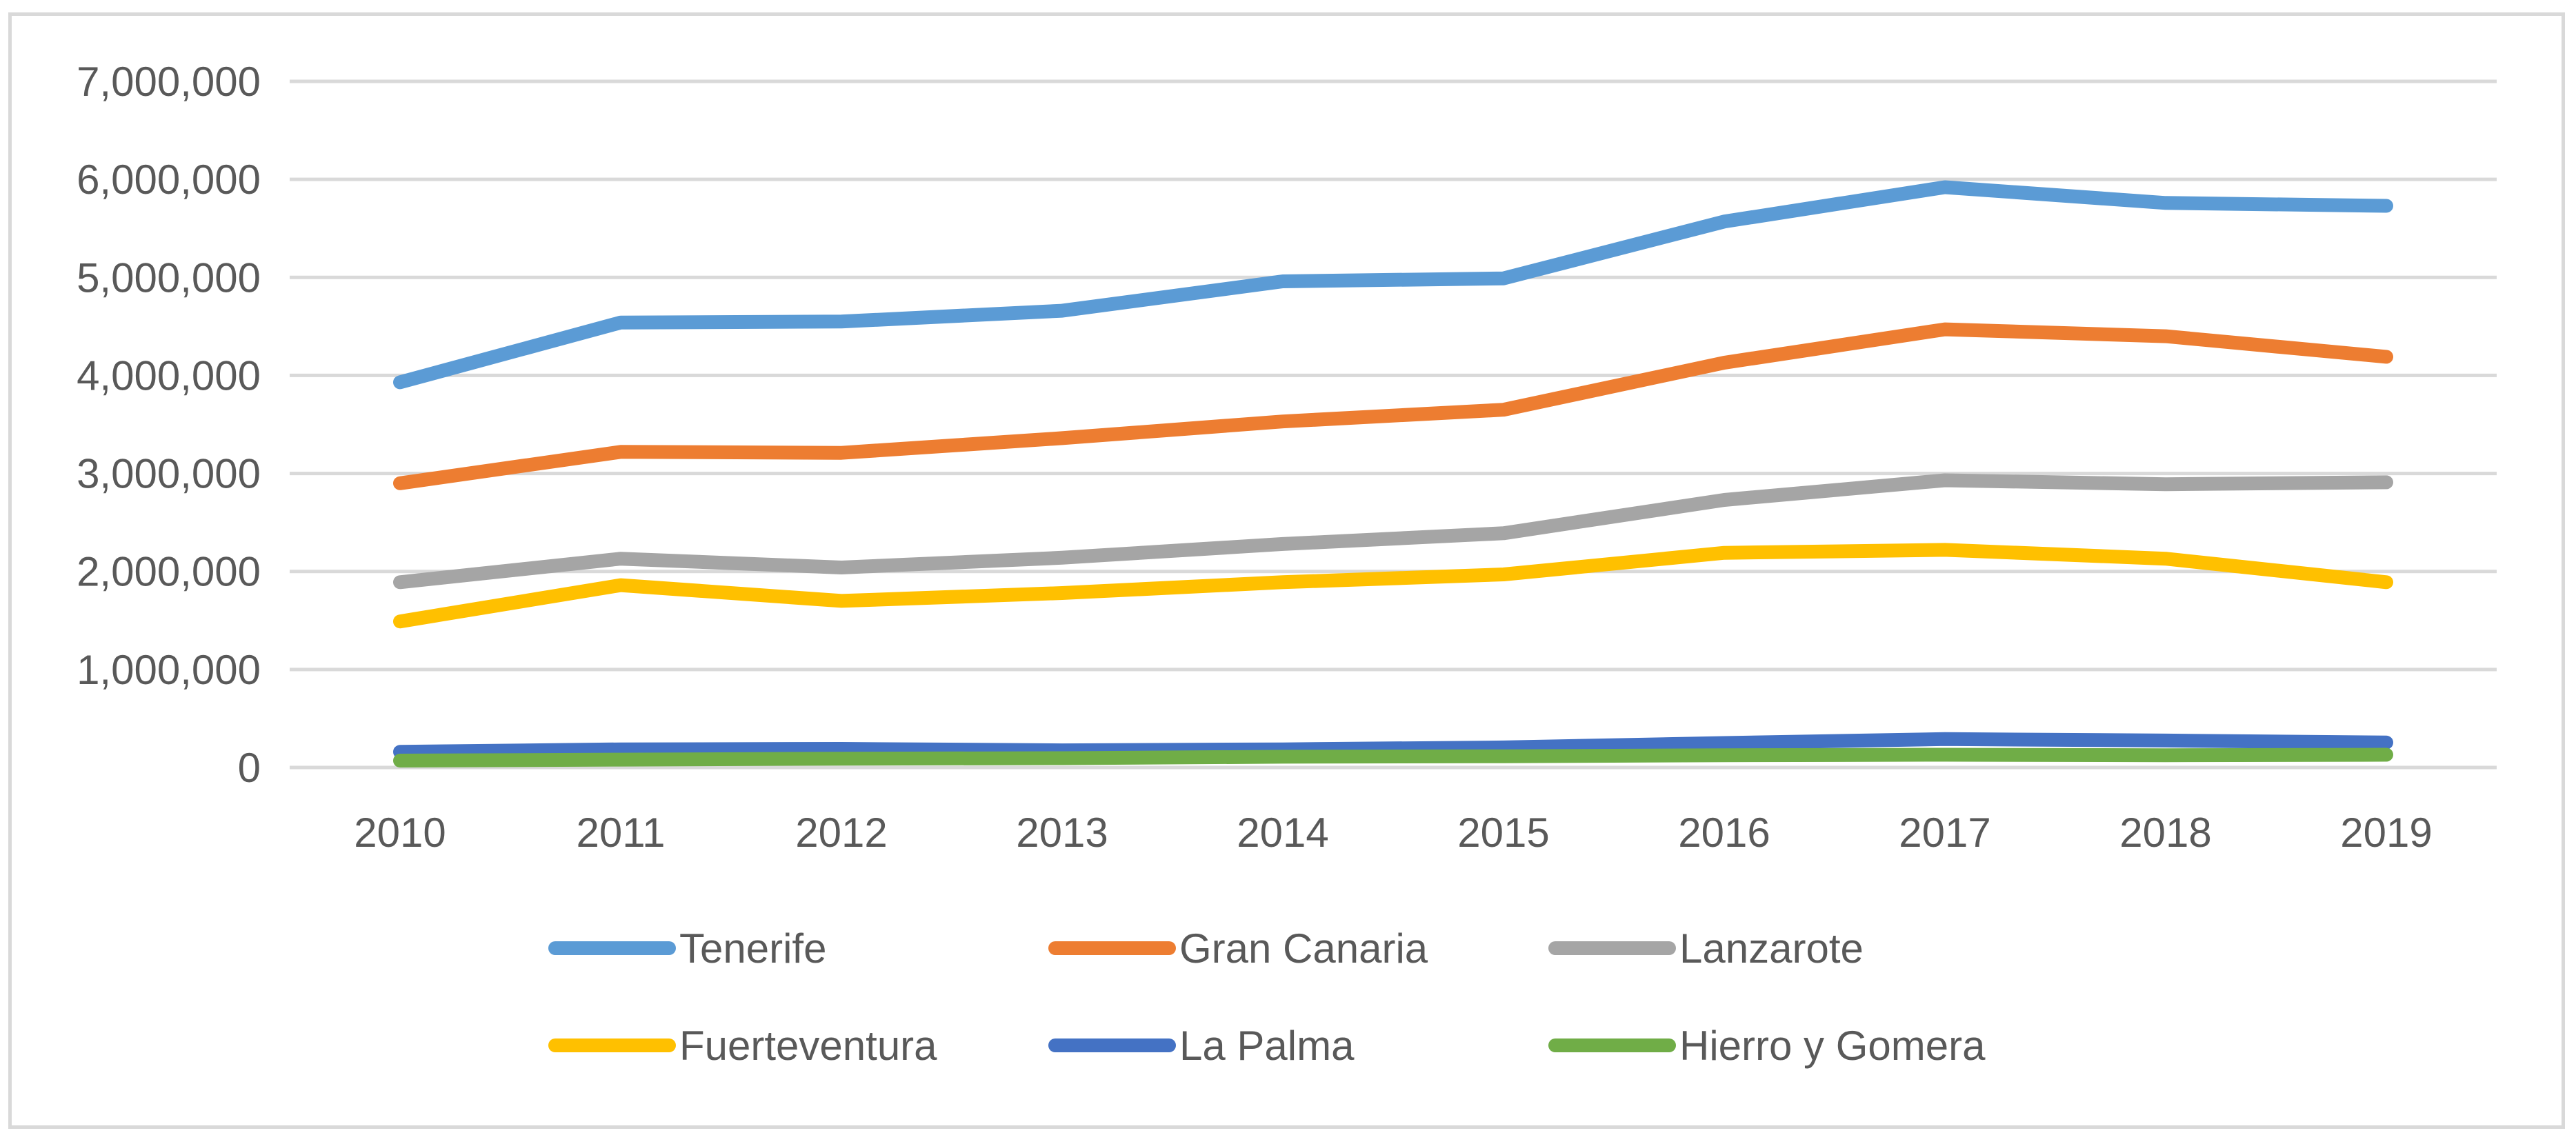 The height and width of the screenshot is (1144, 2576). Describe the element at coordinates (1393, 586) in the screenshot. I see `series-line-fuerteventura` at that location.